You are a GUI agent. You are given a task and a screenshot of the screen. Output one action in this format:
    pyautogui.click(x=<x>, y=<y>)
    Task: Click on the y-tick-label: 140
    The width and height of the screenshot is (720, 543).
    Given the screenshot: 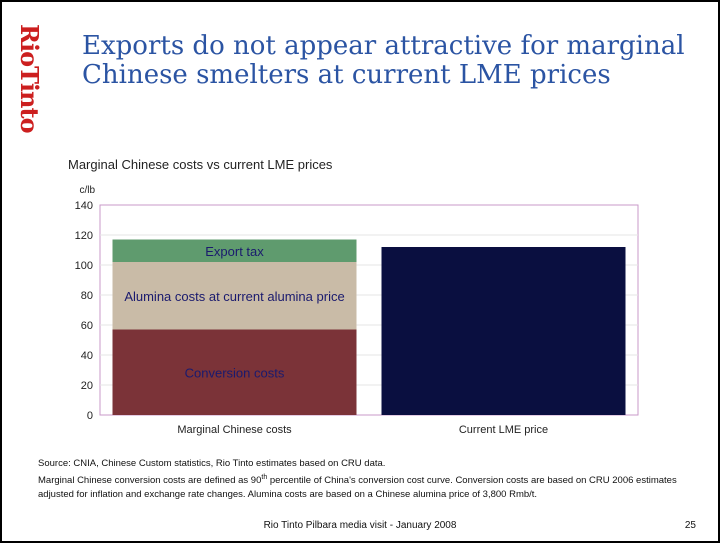 What is the action you would take?
    pyautogui.click(x=84, y=206)
    